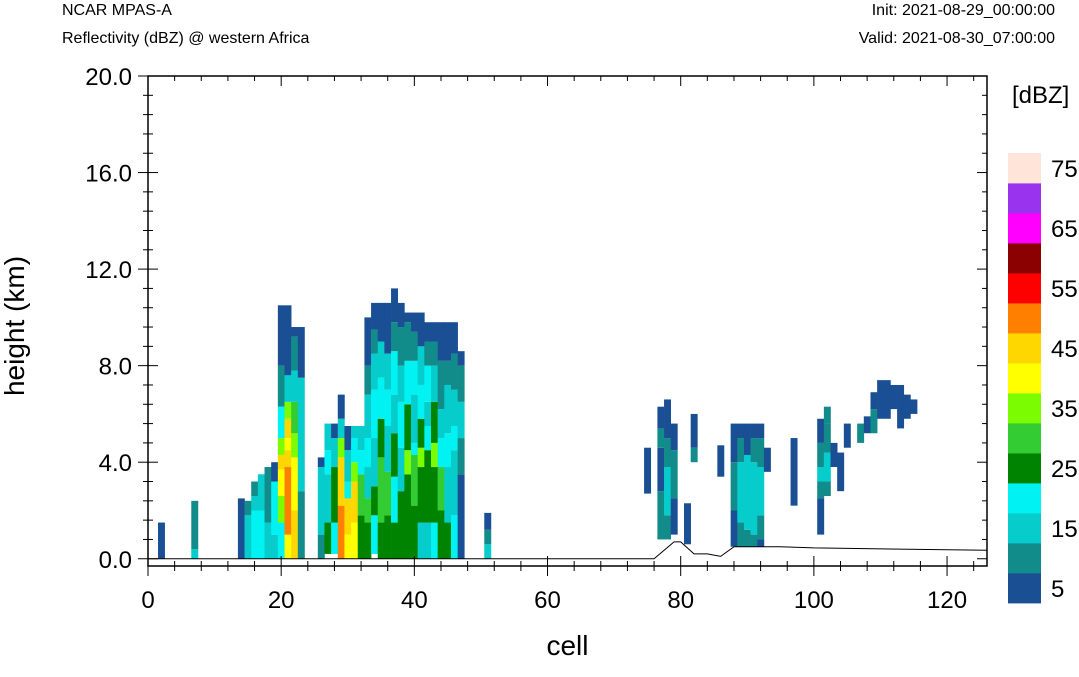  What do you see at coordinates (680, 600) in the screenshot?
I see `x-tick-label: 80` at bounding box center [680, 600].